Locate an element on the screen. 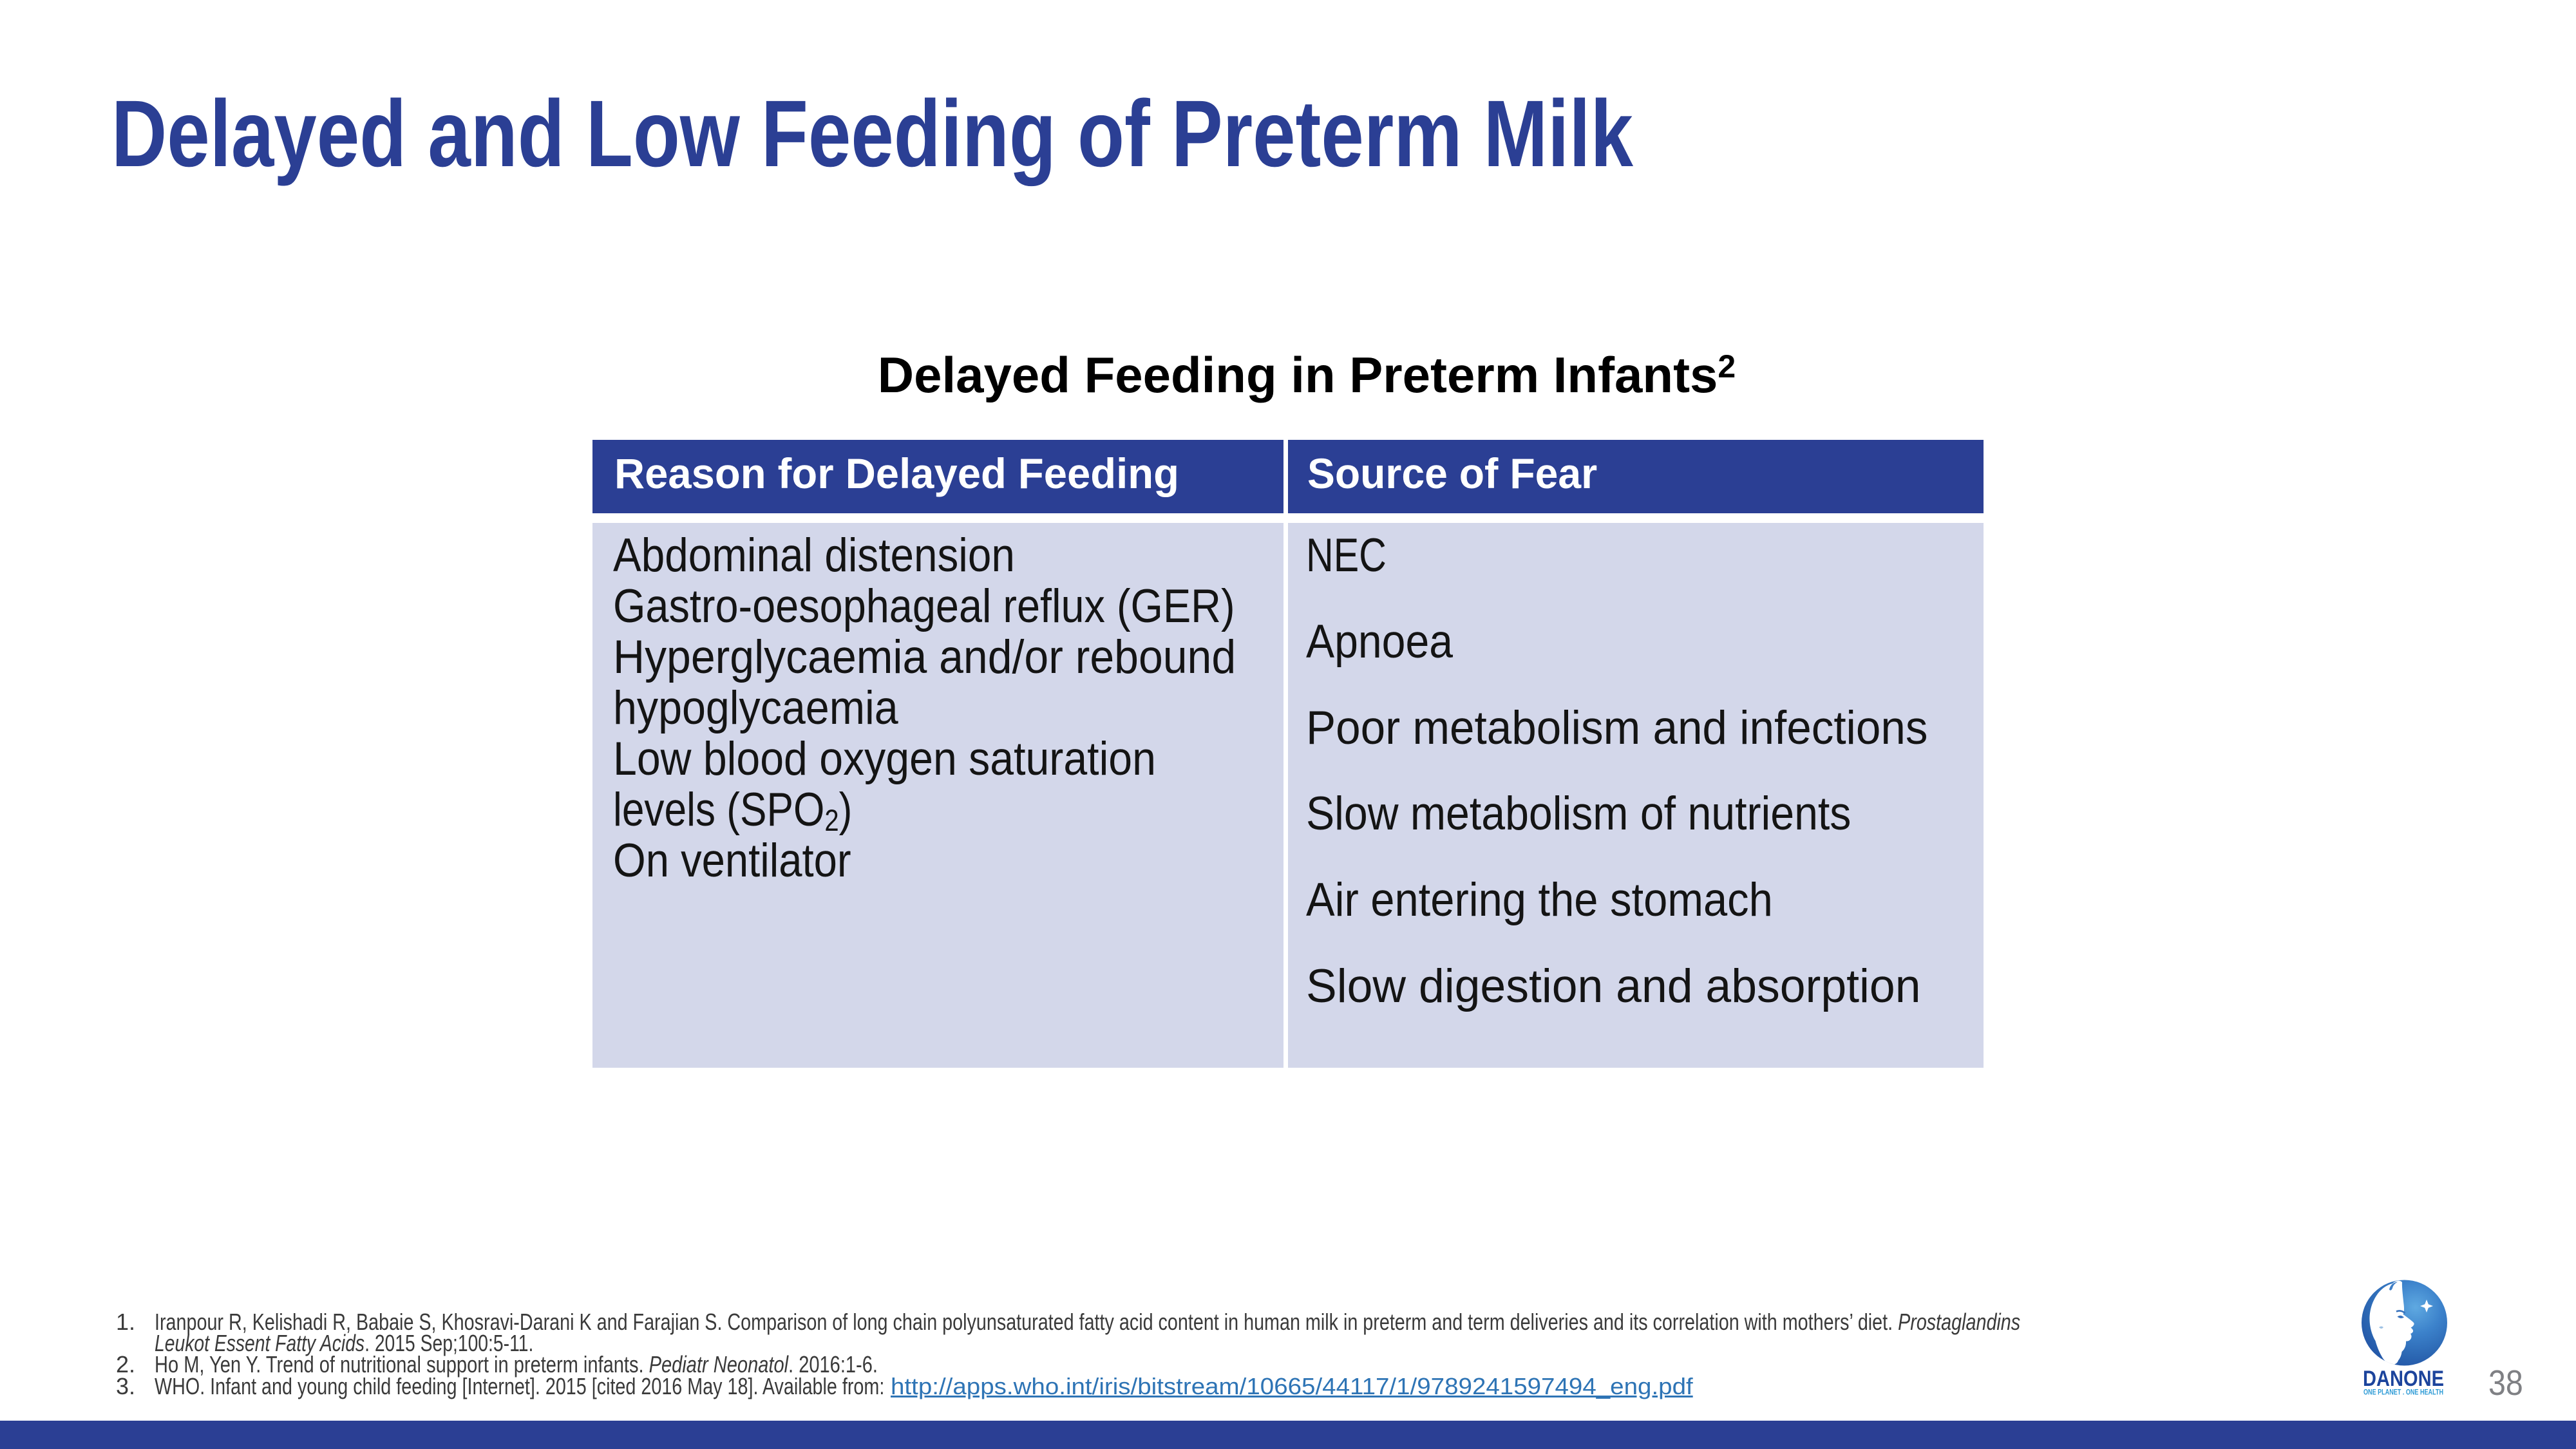  svg-text: DANONE is located at coordinates (2403, 1379).